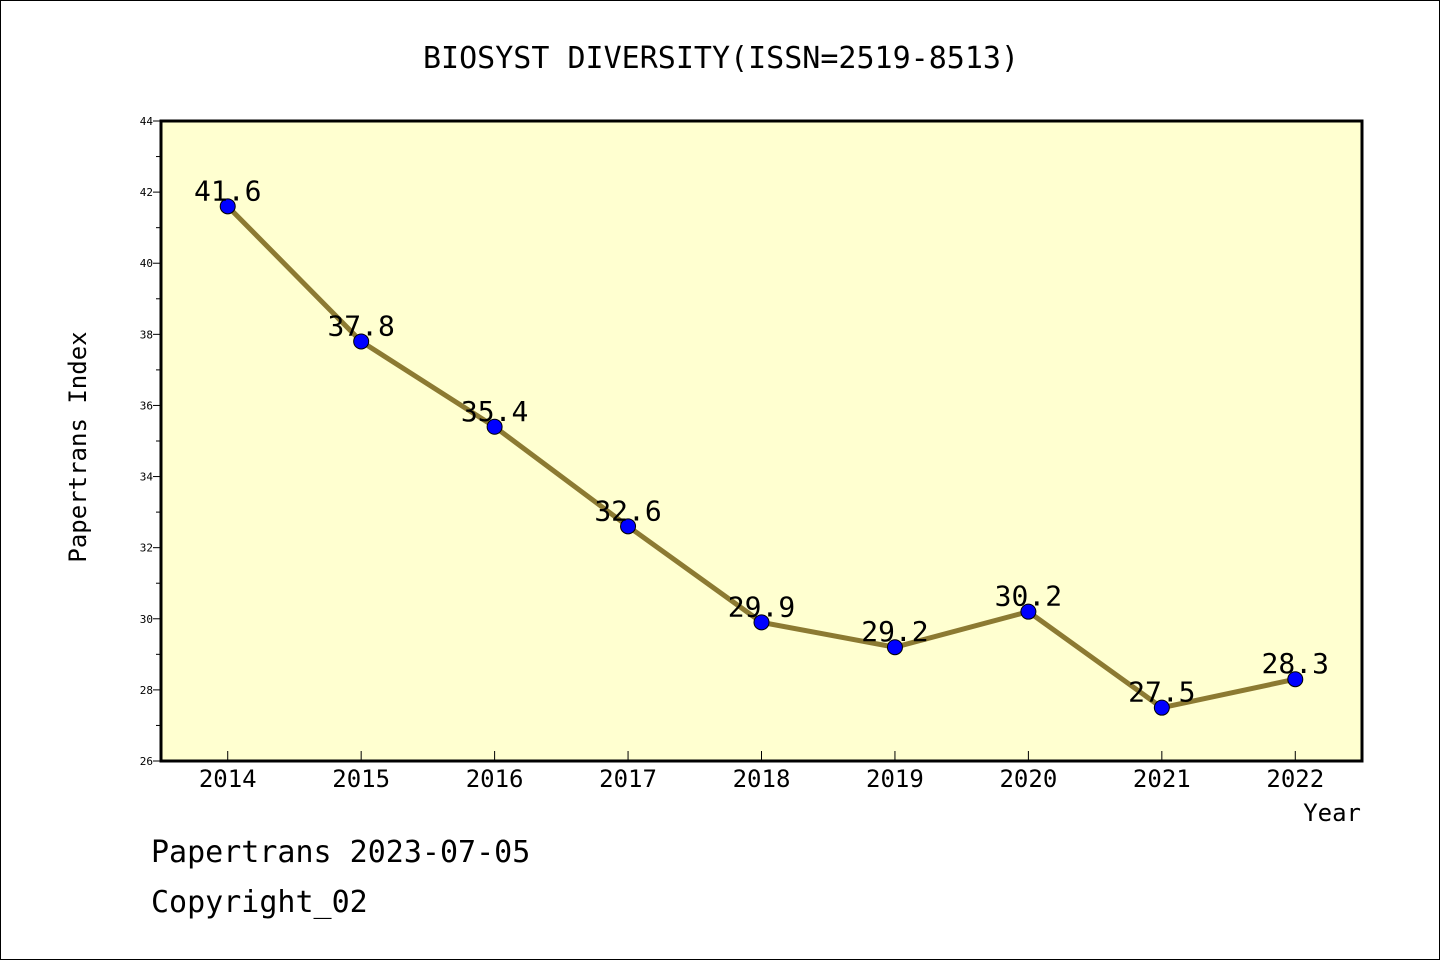 The height and width of the screenshot is (961, 1440). What do you see at coordinates (1028, 611) in the screenshot?
I see `data-point-2020` at bounding box center [1028, 611].